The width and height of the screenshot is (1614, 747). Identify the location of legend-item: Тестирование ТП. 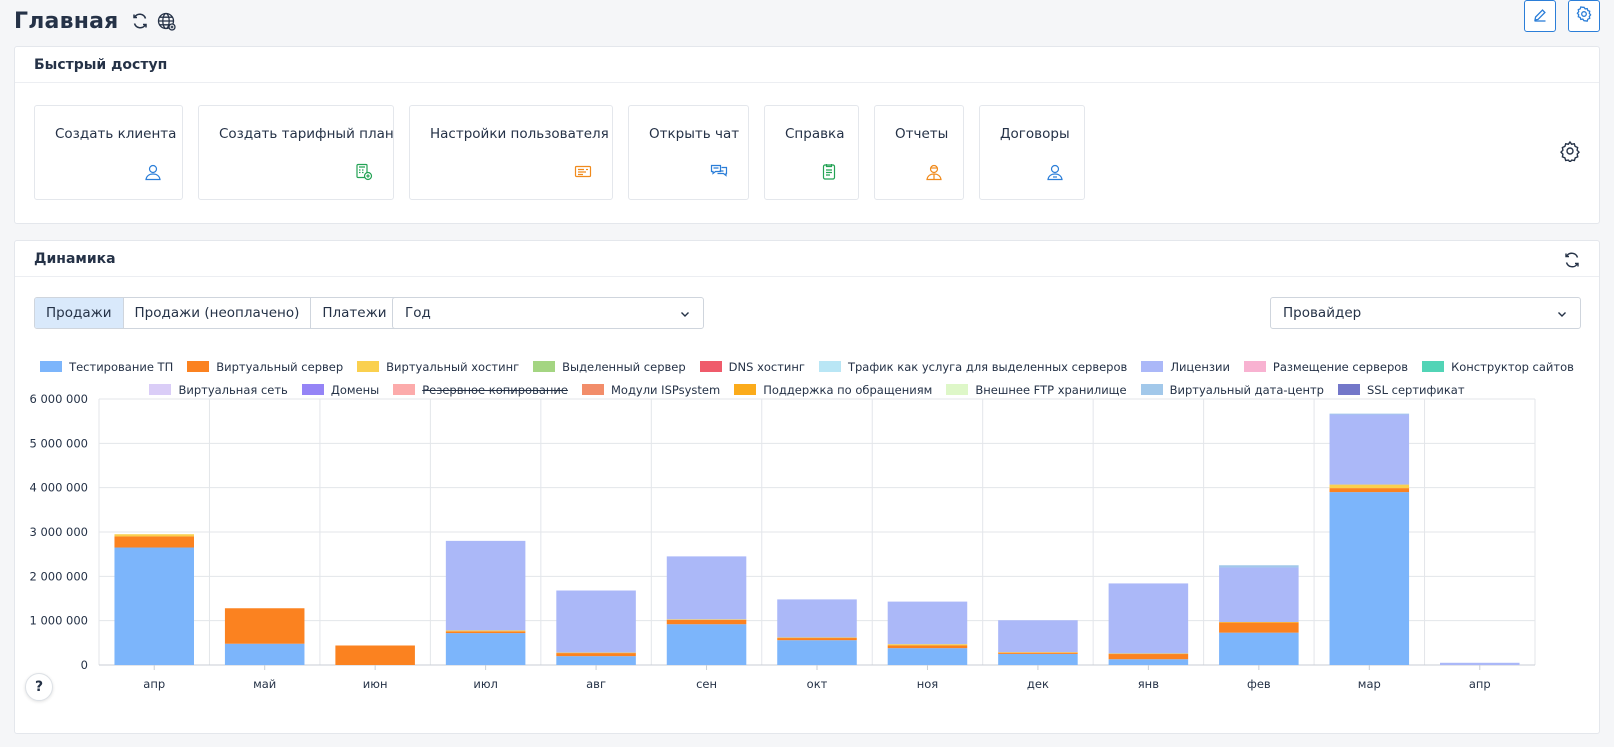
(106, 367).